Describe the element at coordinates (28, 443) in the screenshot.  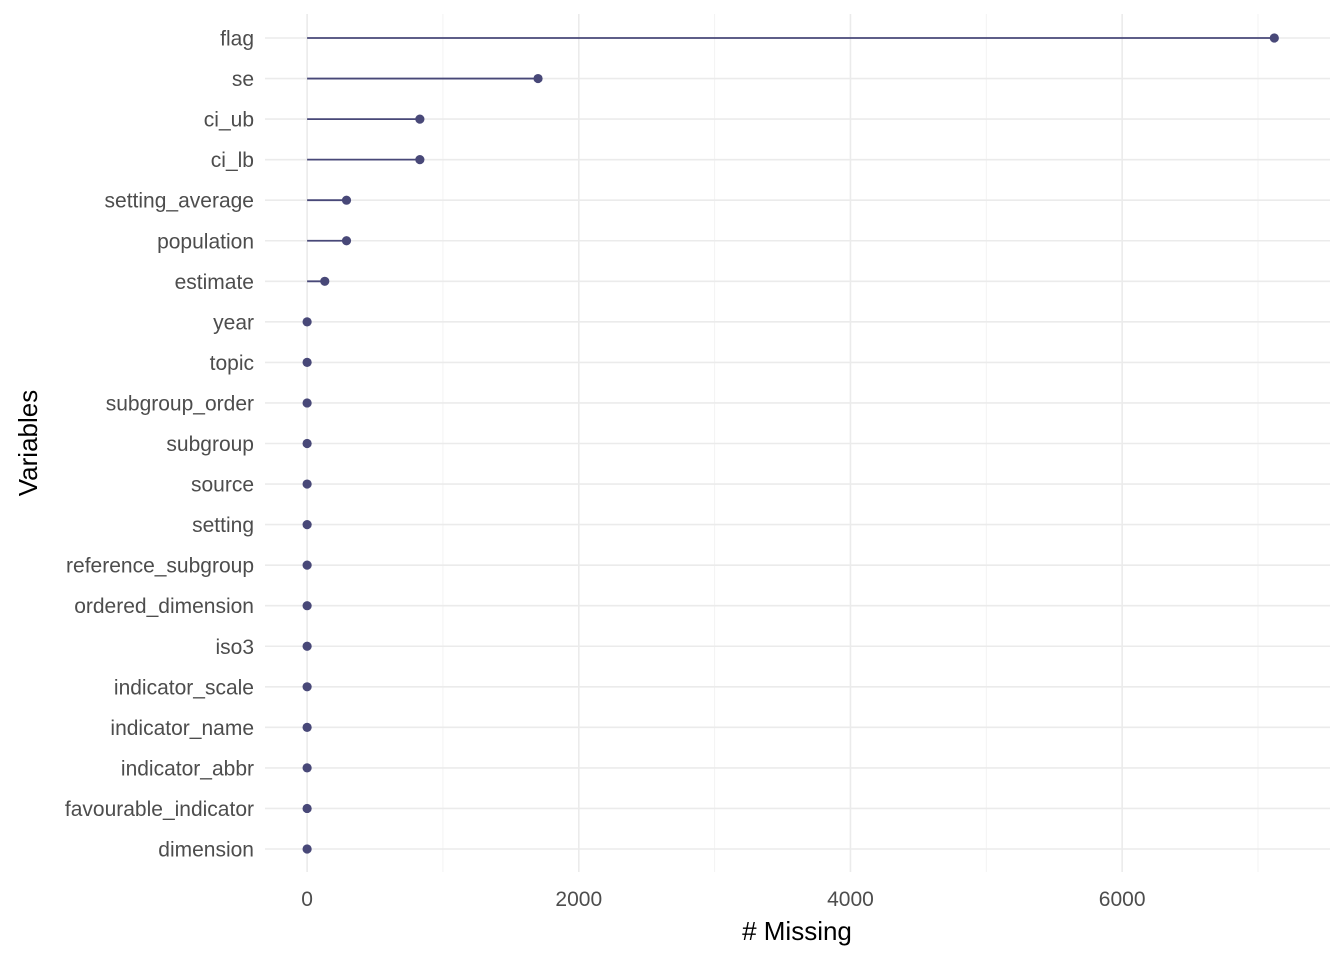
I see `y-axis-title: Variables` at that location.